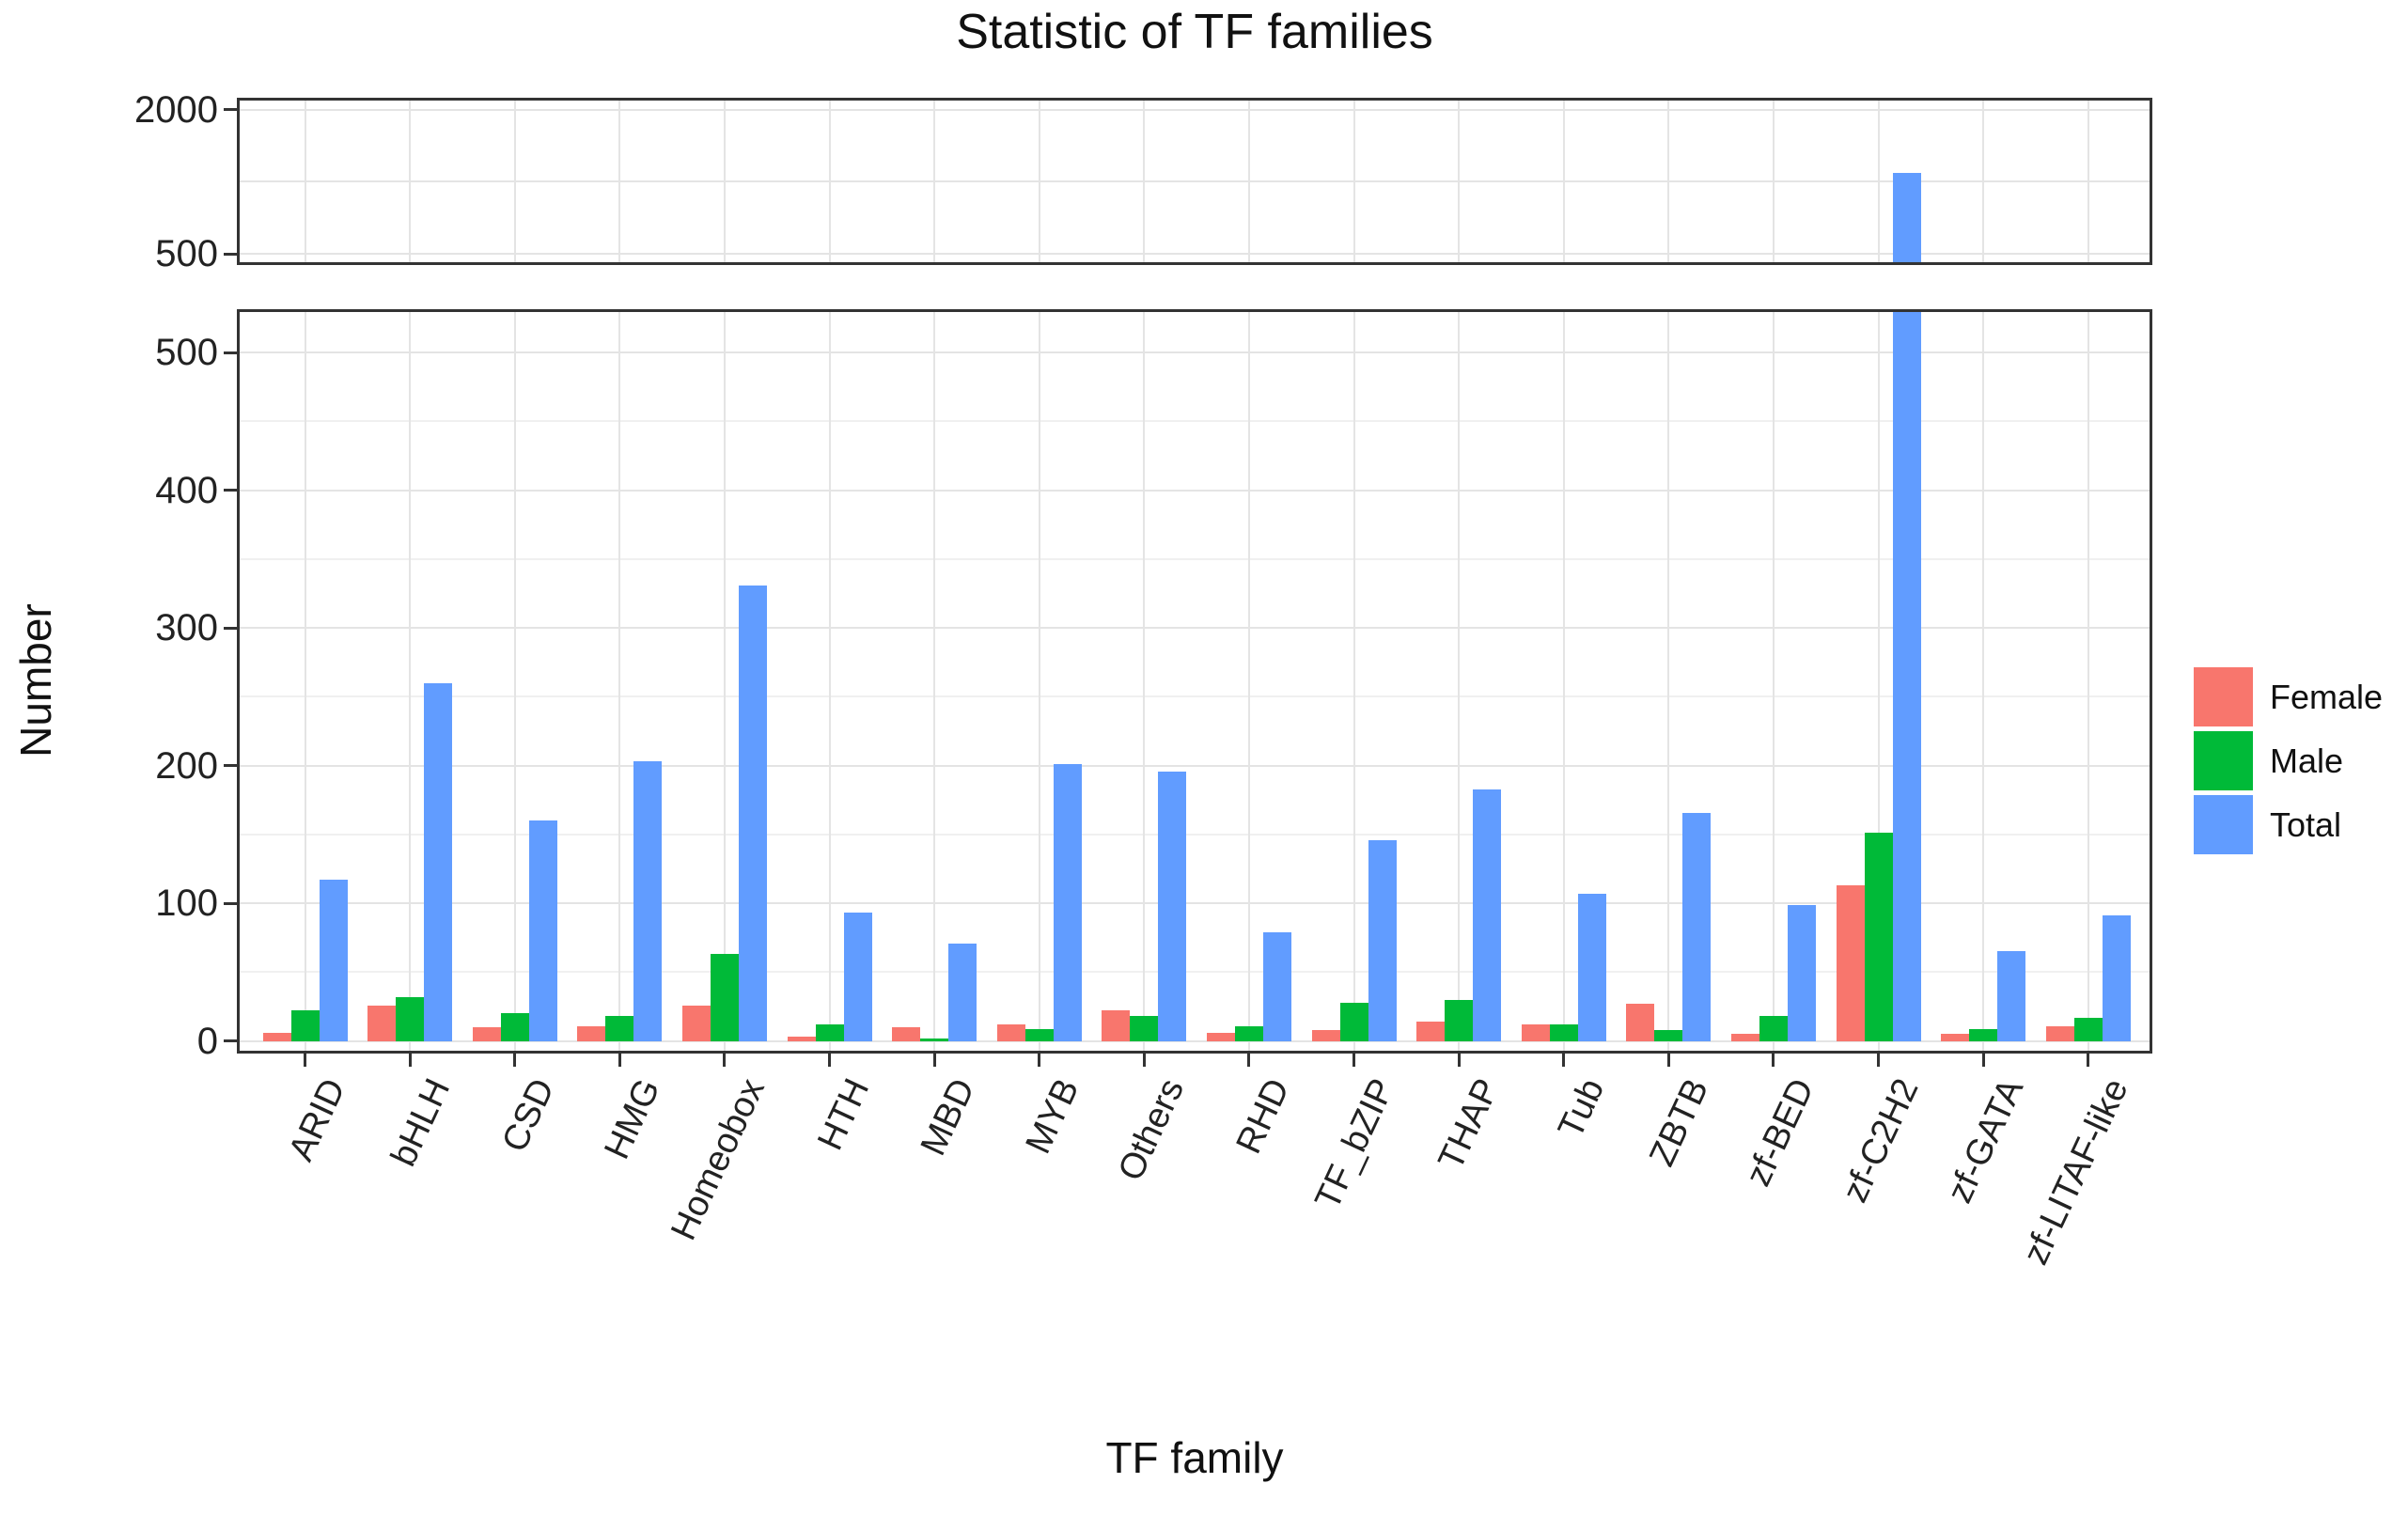 The height and width of the screenshot is (1515, 2408). I want to click on gridline-v-Tub, so click(1563, 181).